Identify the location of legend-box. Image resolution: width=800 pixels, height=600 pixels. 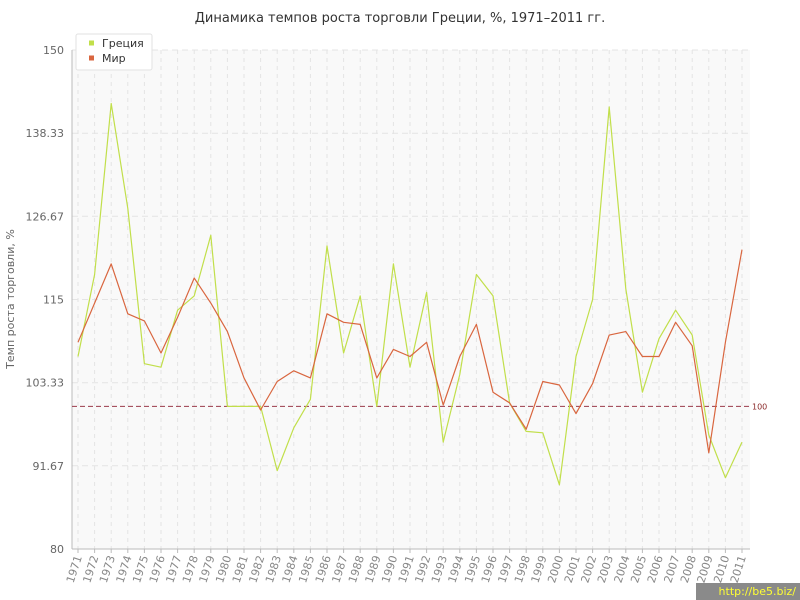
(114, 52).